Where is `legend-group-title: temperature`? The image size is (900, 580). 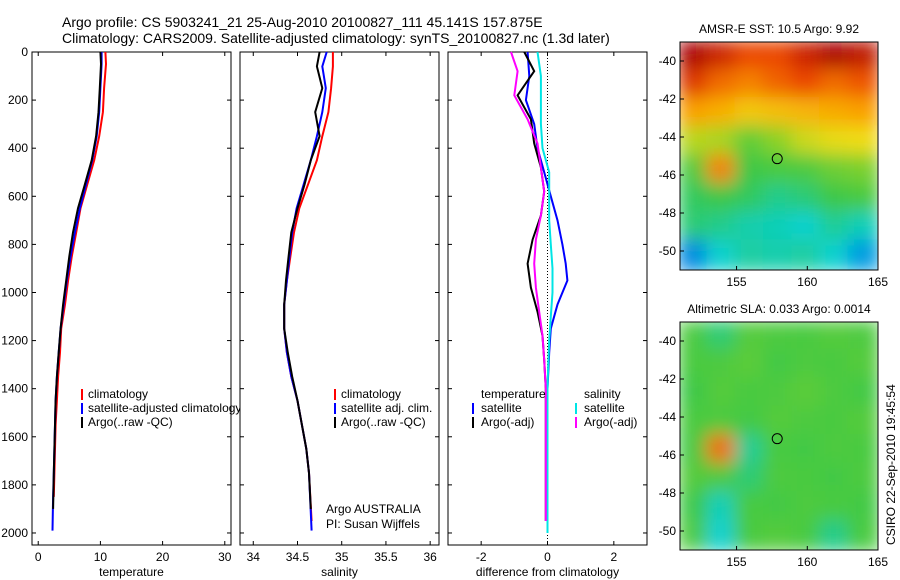
legend-group-title: temperature is located at coordinates (513, 394).